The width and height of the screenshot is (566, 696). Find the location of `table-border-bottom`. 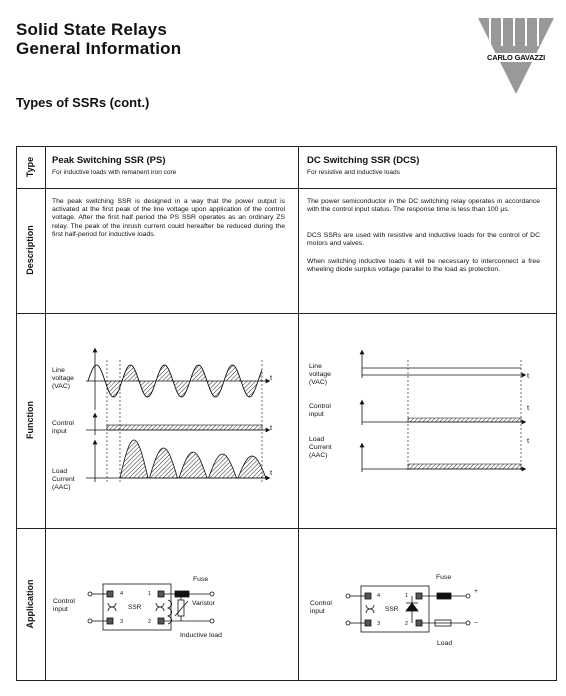

table-border-bottom is located at coordinates (286, 680).